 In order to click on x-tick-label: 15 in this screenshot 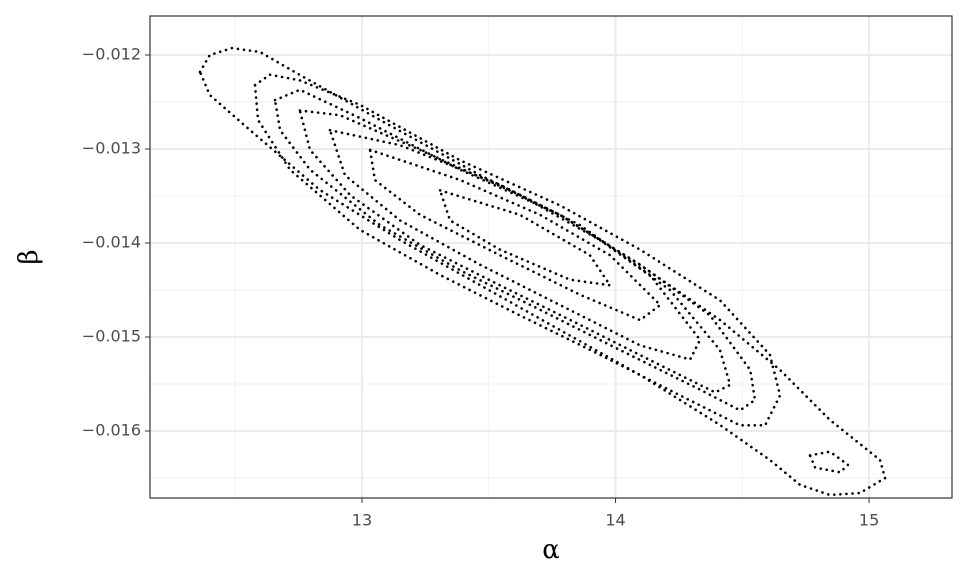, I will do `click(869, 520)`.